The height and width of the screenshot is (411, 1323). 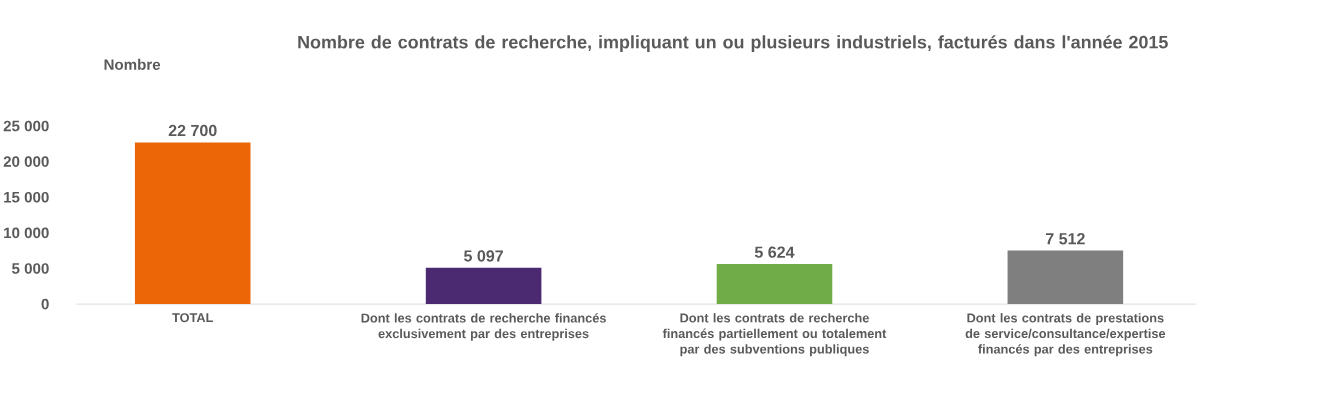 I want to click on y-tick-label: 20 000, so click(x=26, y=161).